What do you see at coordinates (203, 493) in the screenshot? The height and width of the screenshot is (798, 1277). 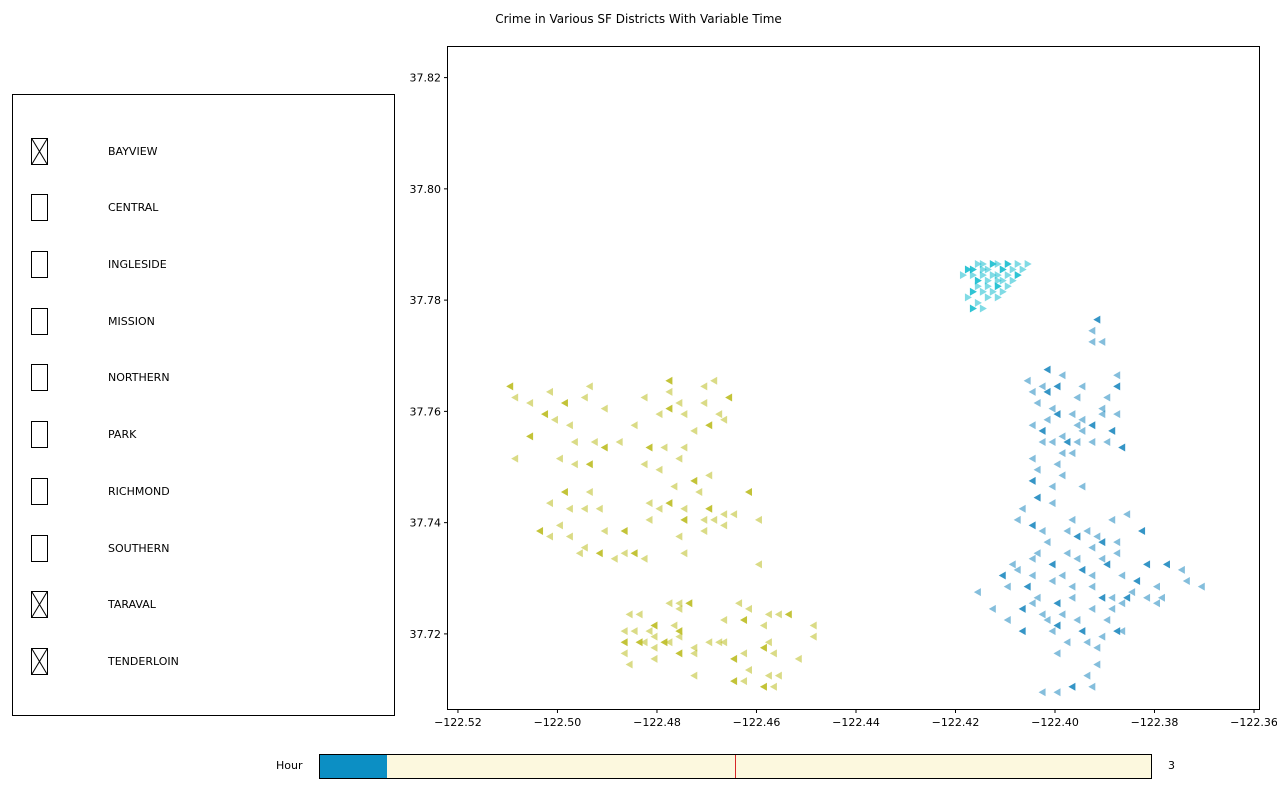 I see `checkbox-richmond: RICHMOND` at bounding box center [203, 493].